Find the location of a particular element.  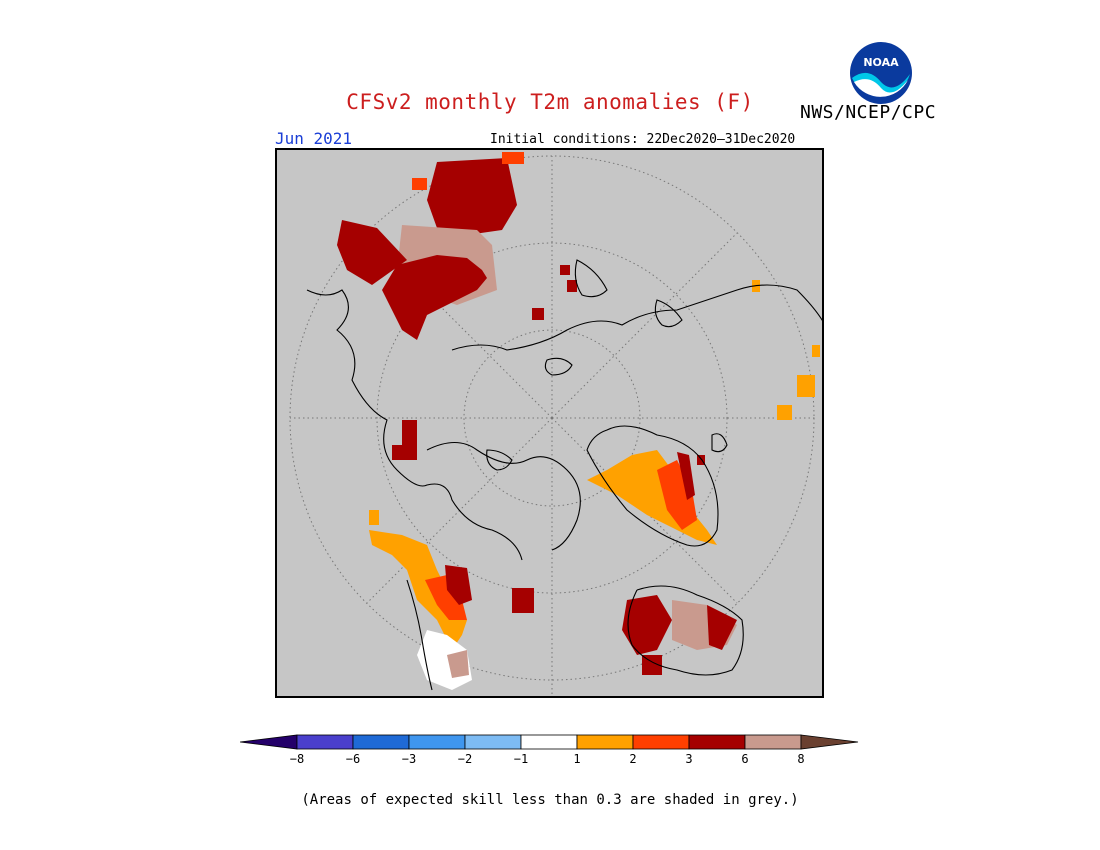

colorbar-tick-label: −1 is located at coordinates (521, 759).